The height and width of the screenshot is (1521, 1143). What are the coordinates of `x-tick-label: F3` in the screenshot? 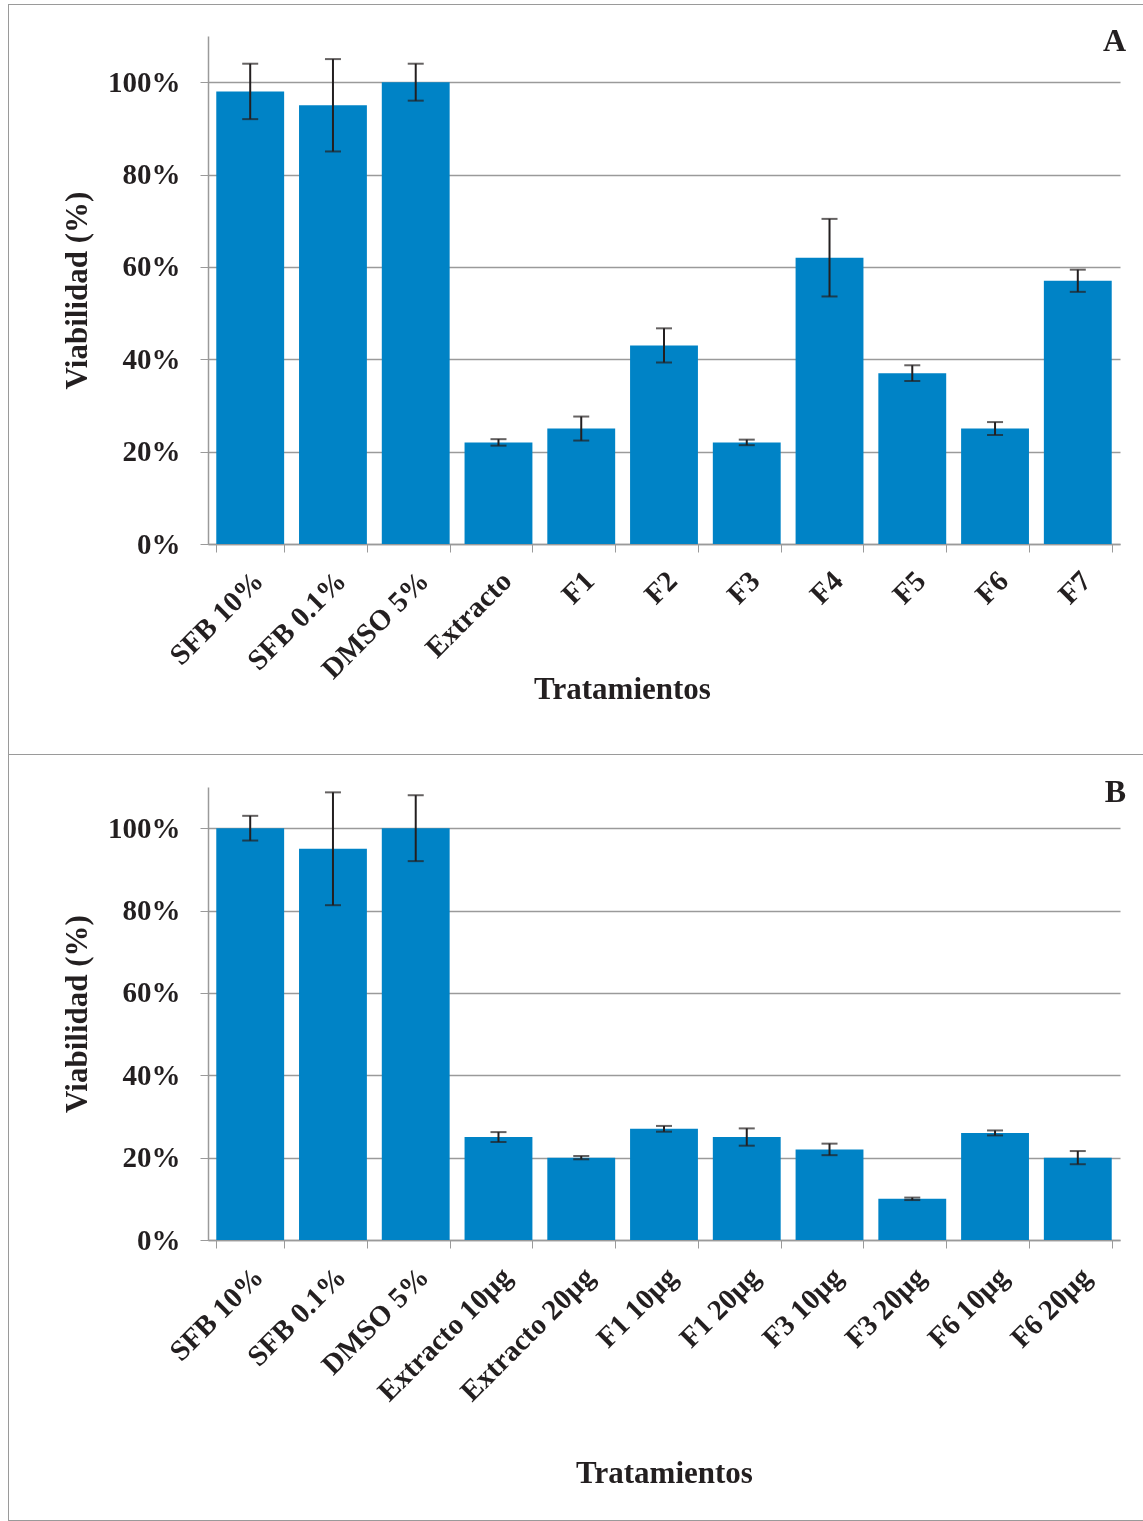 It's located at (743, 587).